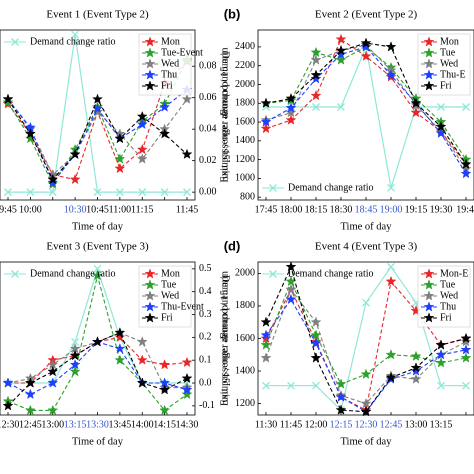  I want to click on x-tick-label: 18:00, so click(291, 209).